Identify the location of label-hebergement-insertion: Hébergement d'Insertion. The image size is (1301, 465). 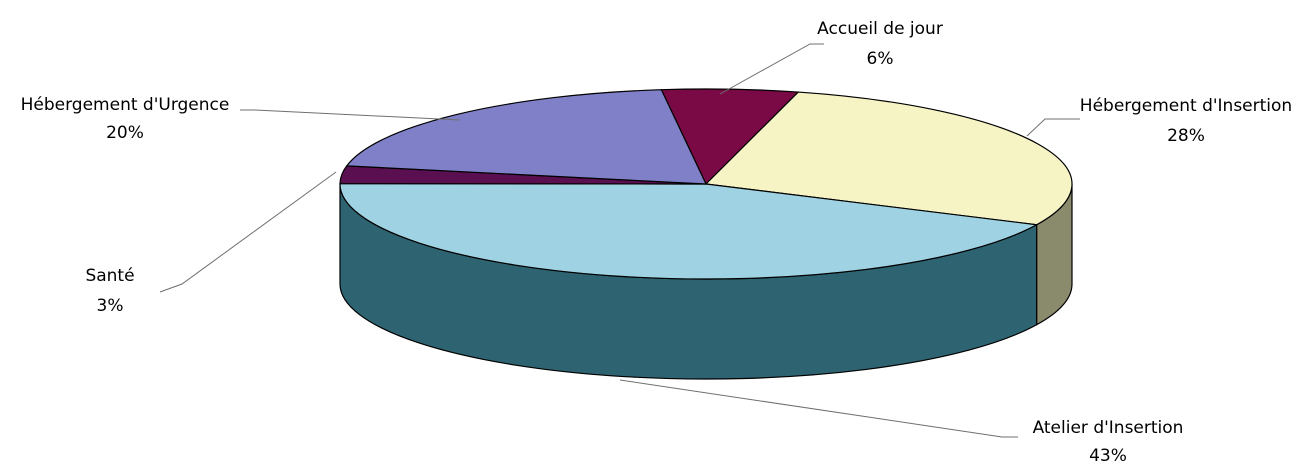
(1186, 106).